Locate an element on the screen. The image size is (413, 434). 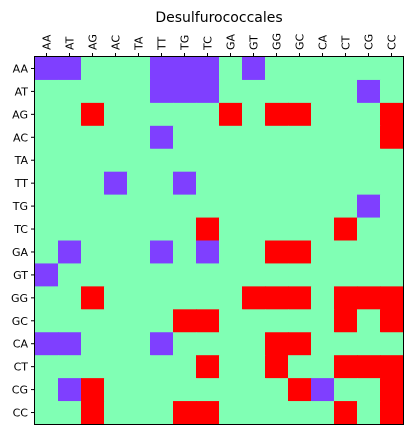
heatmap-cell-TC-AC is located at coordinates (116, 229).